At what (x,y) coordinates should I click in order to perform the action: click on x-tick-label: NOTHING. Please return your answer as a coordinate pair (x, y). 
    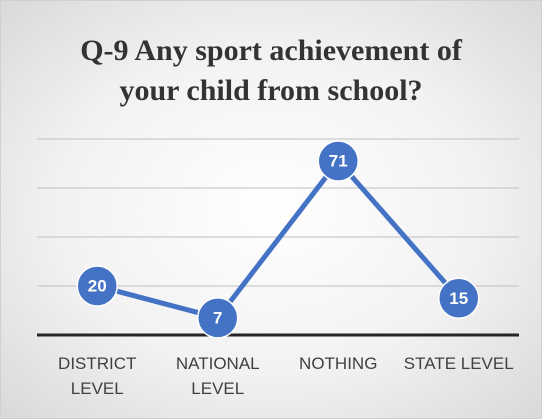
    Looking at the image, I should click on (338, 363).